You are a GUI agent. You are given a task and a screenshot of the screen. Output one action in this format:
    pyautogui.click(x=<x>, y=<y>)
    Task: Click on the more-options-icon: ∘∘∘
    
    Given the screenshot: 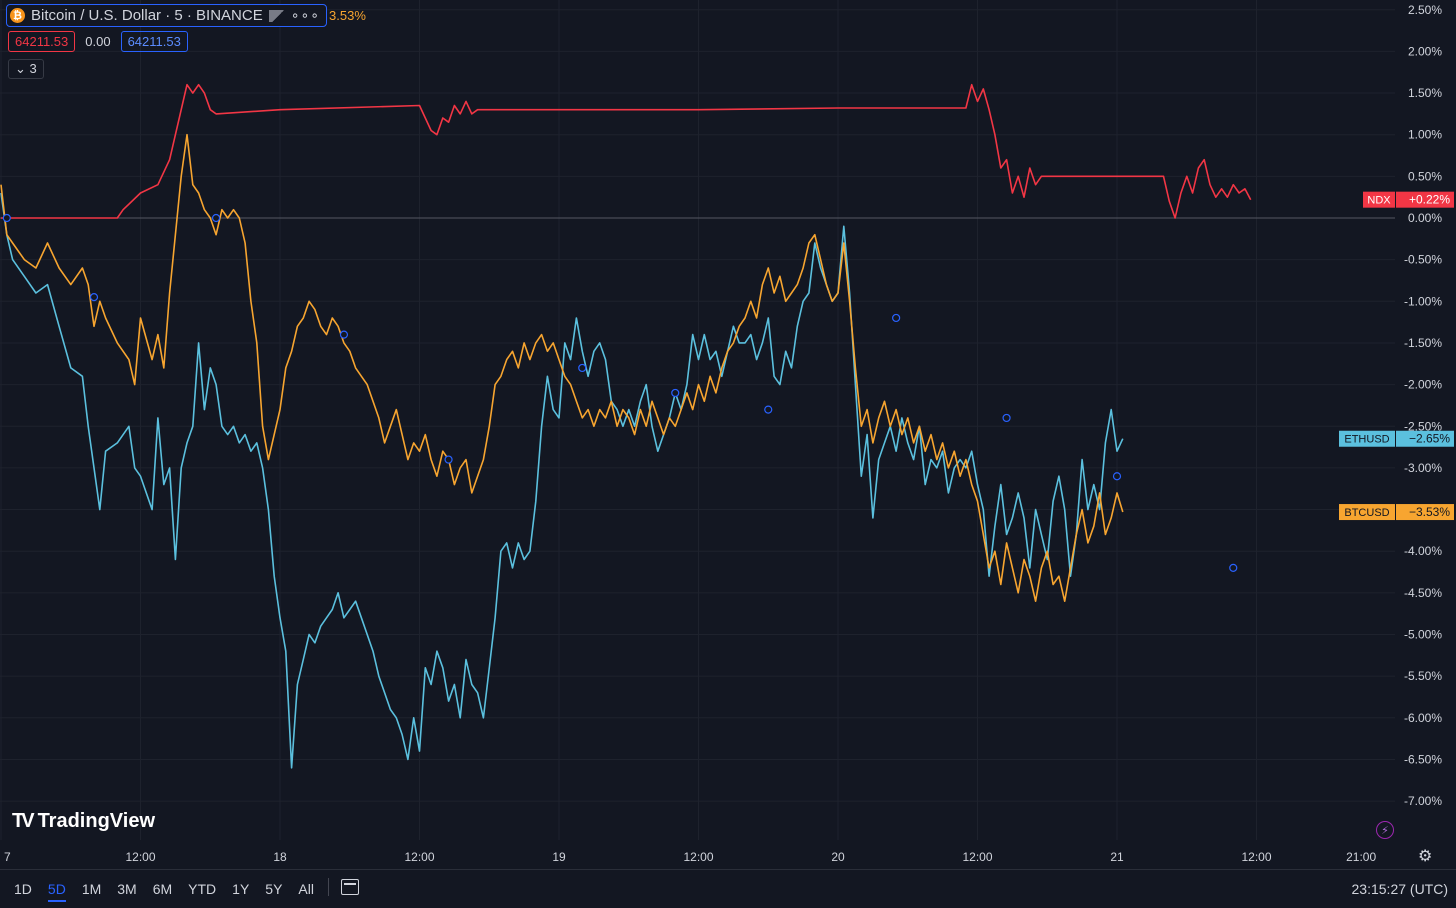 What is the action you would take?
    pyautogui.click(x=305, y=15)
    